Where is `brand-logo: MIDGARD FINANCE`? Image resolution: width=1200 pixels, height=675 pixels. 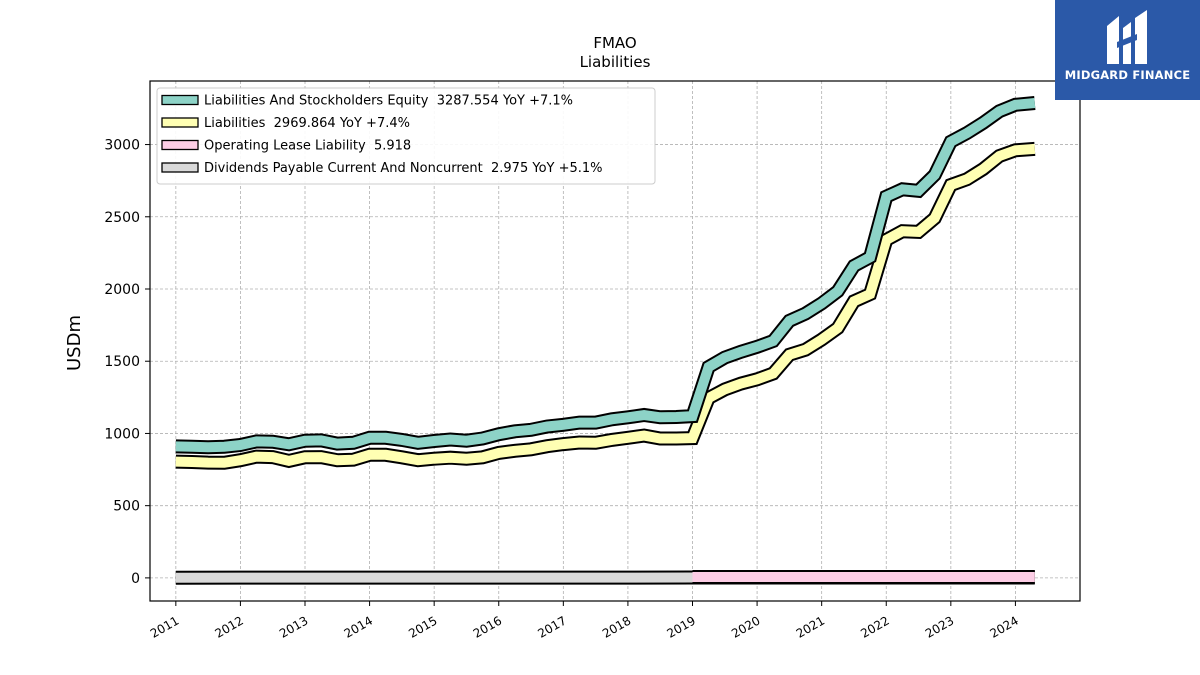
brand-logo: MIDGARD FINANCE is located at coordinates (1127, 50).